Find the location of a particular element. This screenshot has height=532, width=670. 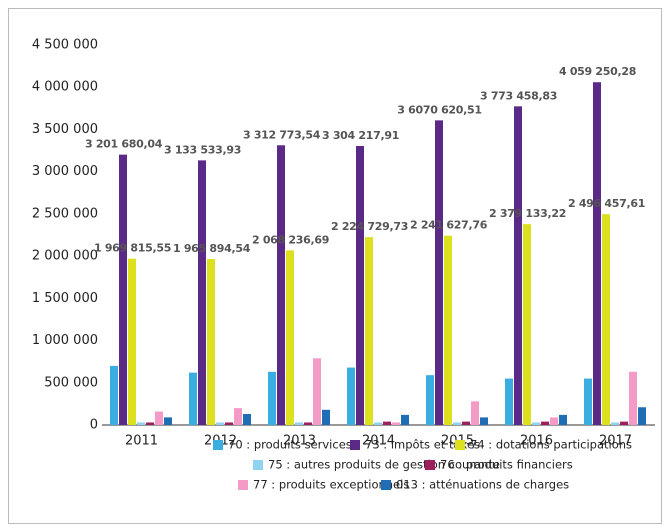

x-tick-label: 2011 is located at coordinates (141, 441).